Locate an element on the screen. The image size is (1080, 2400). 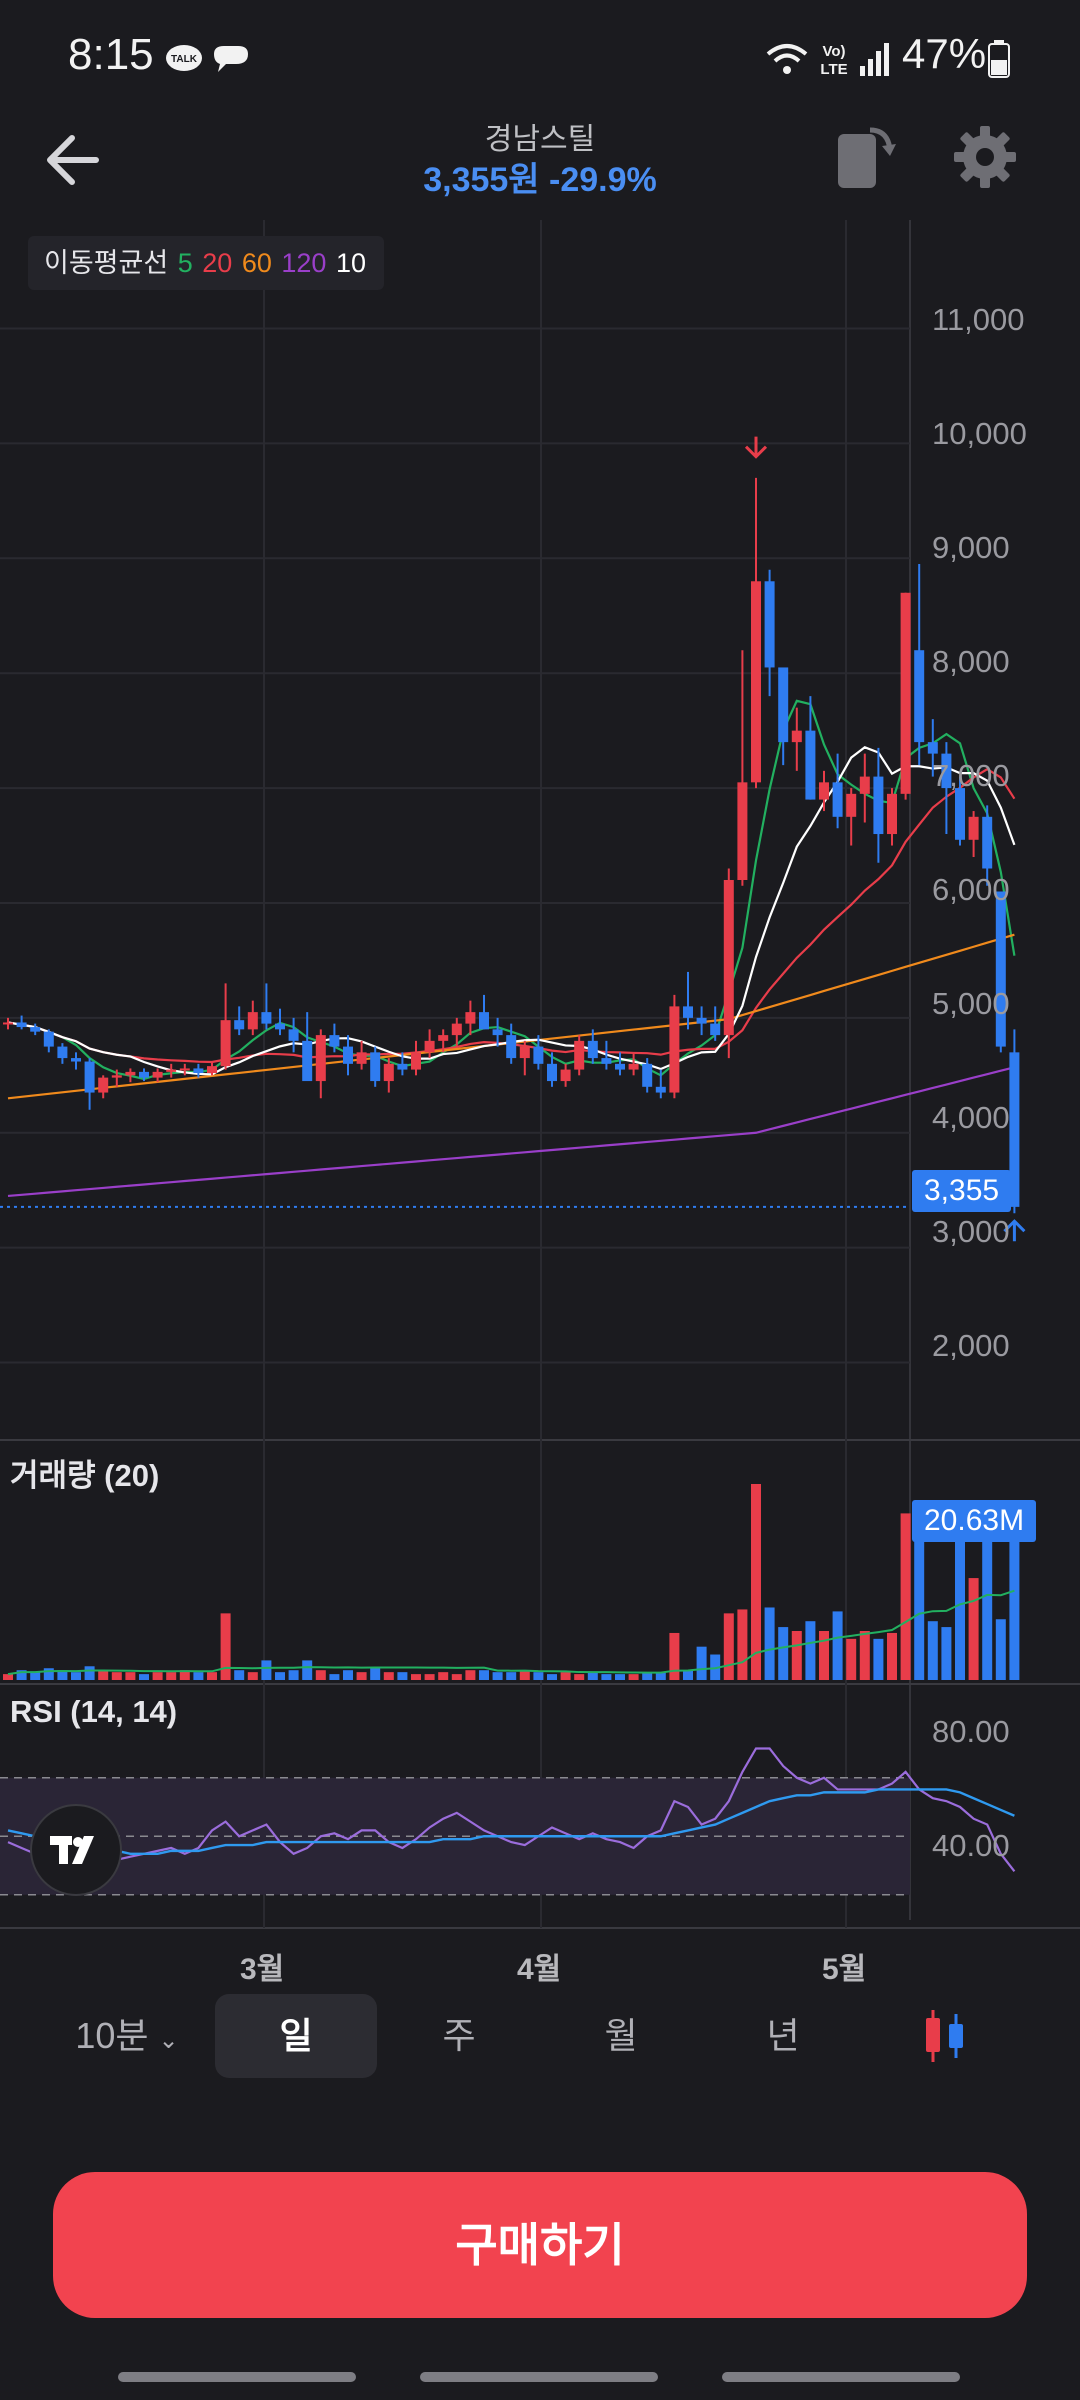
battery-icon is located at coordinates (999, 59).